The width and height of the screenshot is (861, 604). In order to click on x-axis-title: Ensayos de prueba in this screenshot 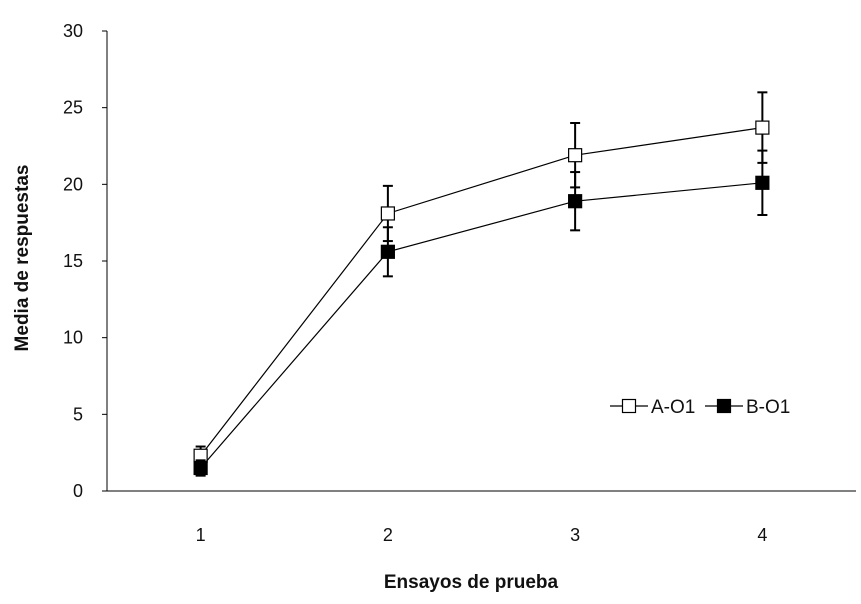, I will do `click(471, 582)`.